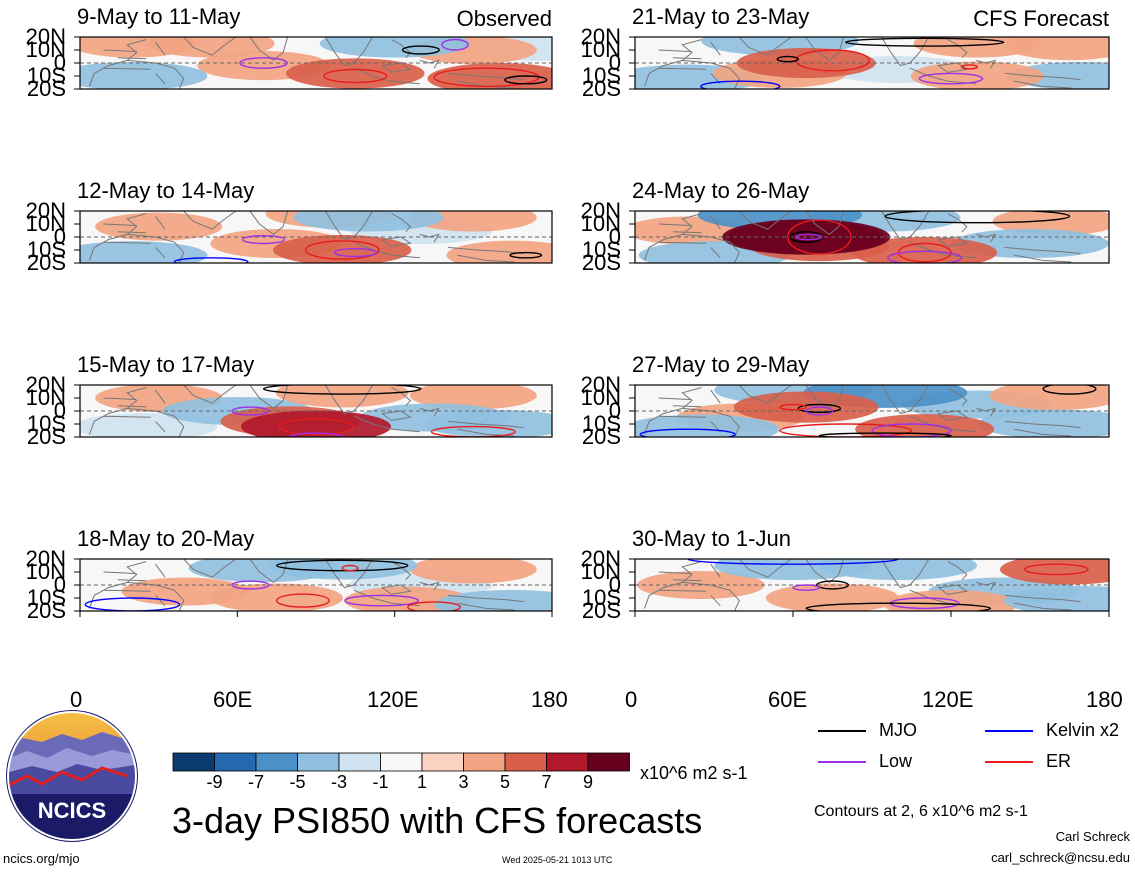 The width and height of the screenshot is (1135, 872). What do you see at coordinates (72, 776) in the screenshot?
I see `ncics-logo: NCICS` at bounding box center [72, 776].